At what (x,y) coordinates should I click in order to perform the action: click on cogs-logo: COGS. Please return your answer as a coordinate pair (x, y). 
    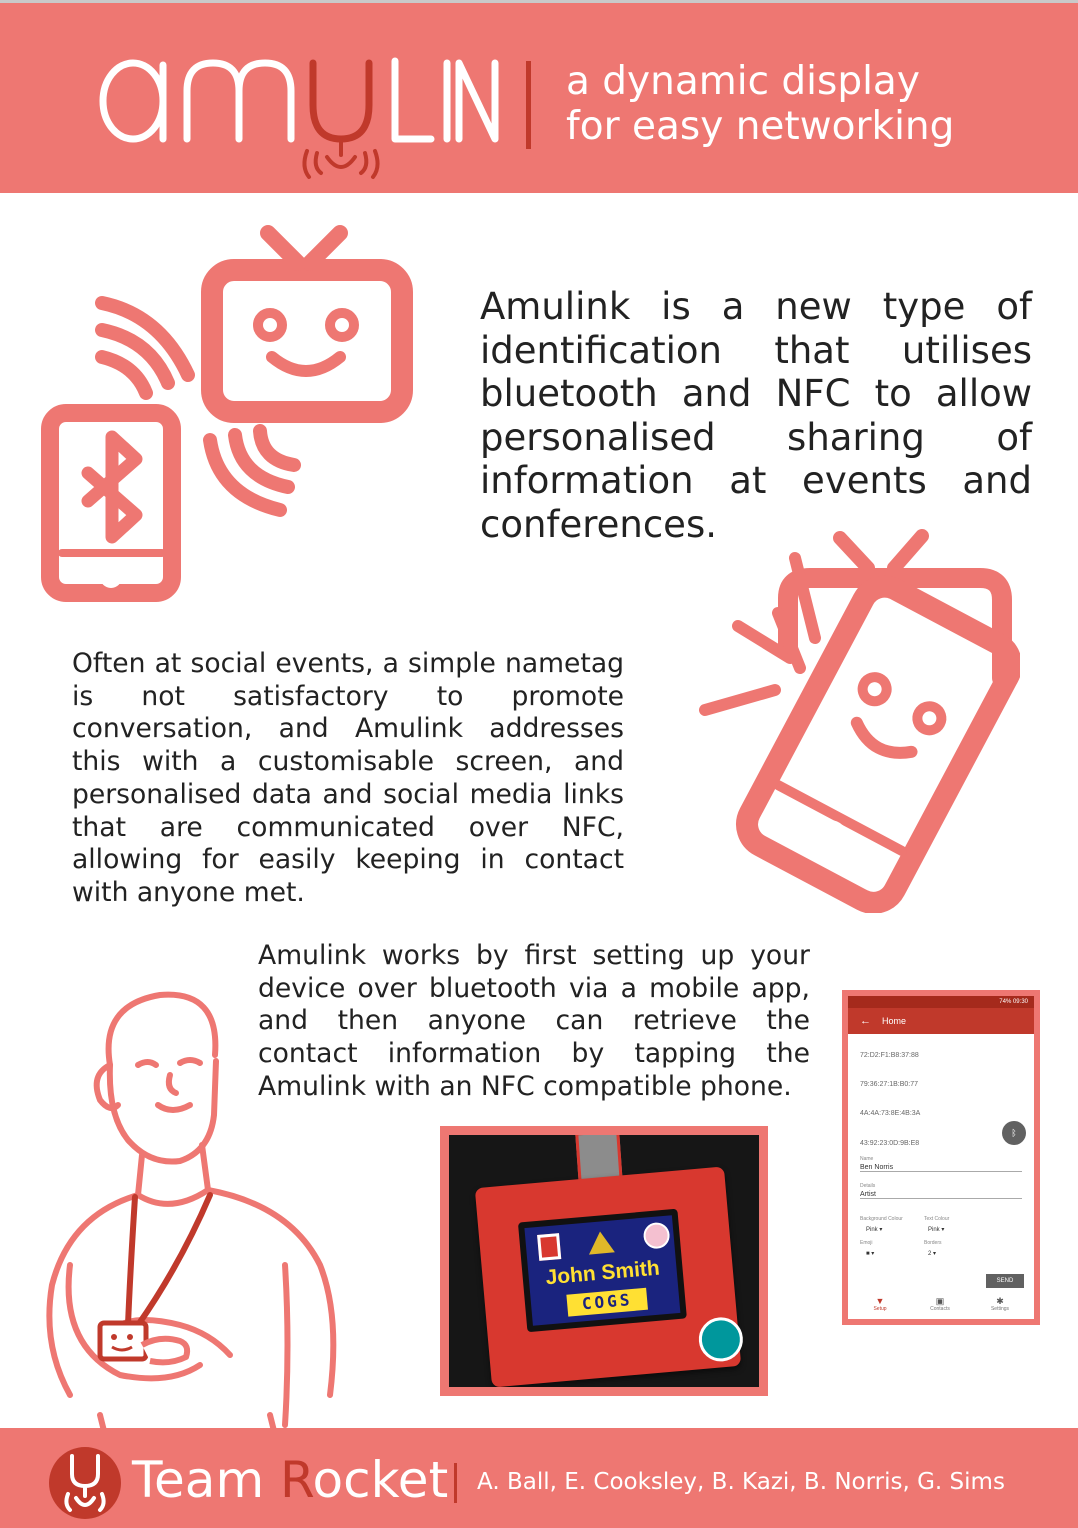
    Looking at the image, I should click on (607, 1302).